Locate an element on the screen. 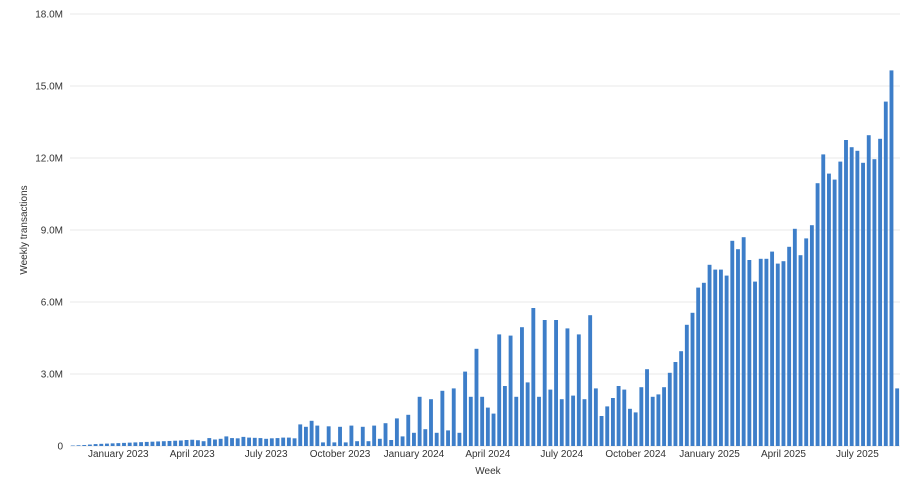 This screenshot has height=480, width=900. x-tick-label: April 2025 is located at coordinates (783, 454).